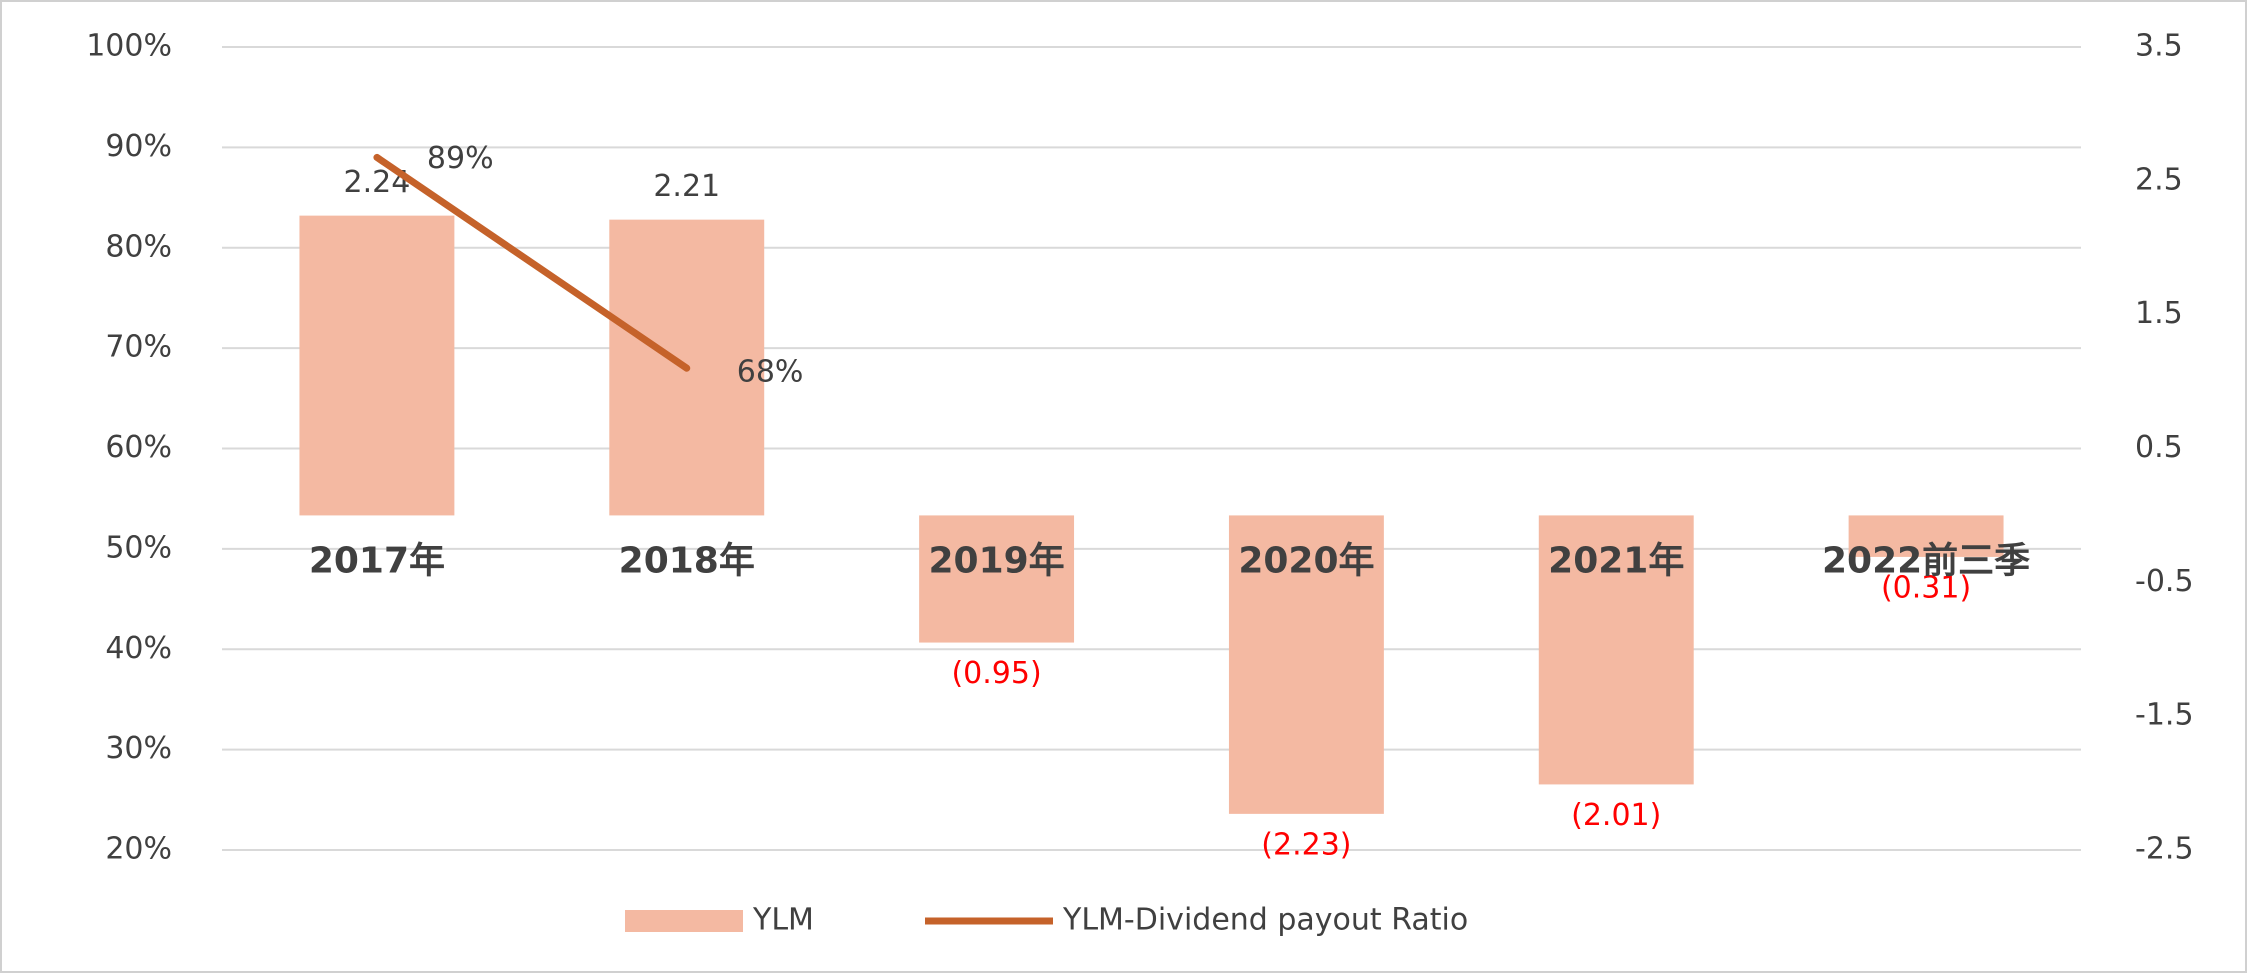 The image size is (2247, 973). What do you see at coordinates (2159, 313) in the screenshot?
I see `y2-tick-label: 1.5` at bounding box center [2159, 313].